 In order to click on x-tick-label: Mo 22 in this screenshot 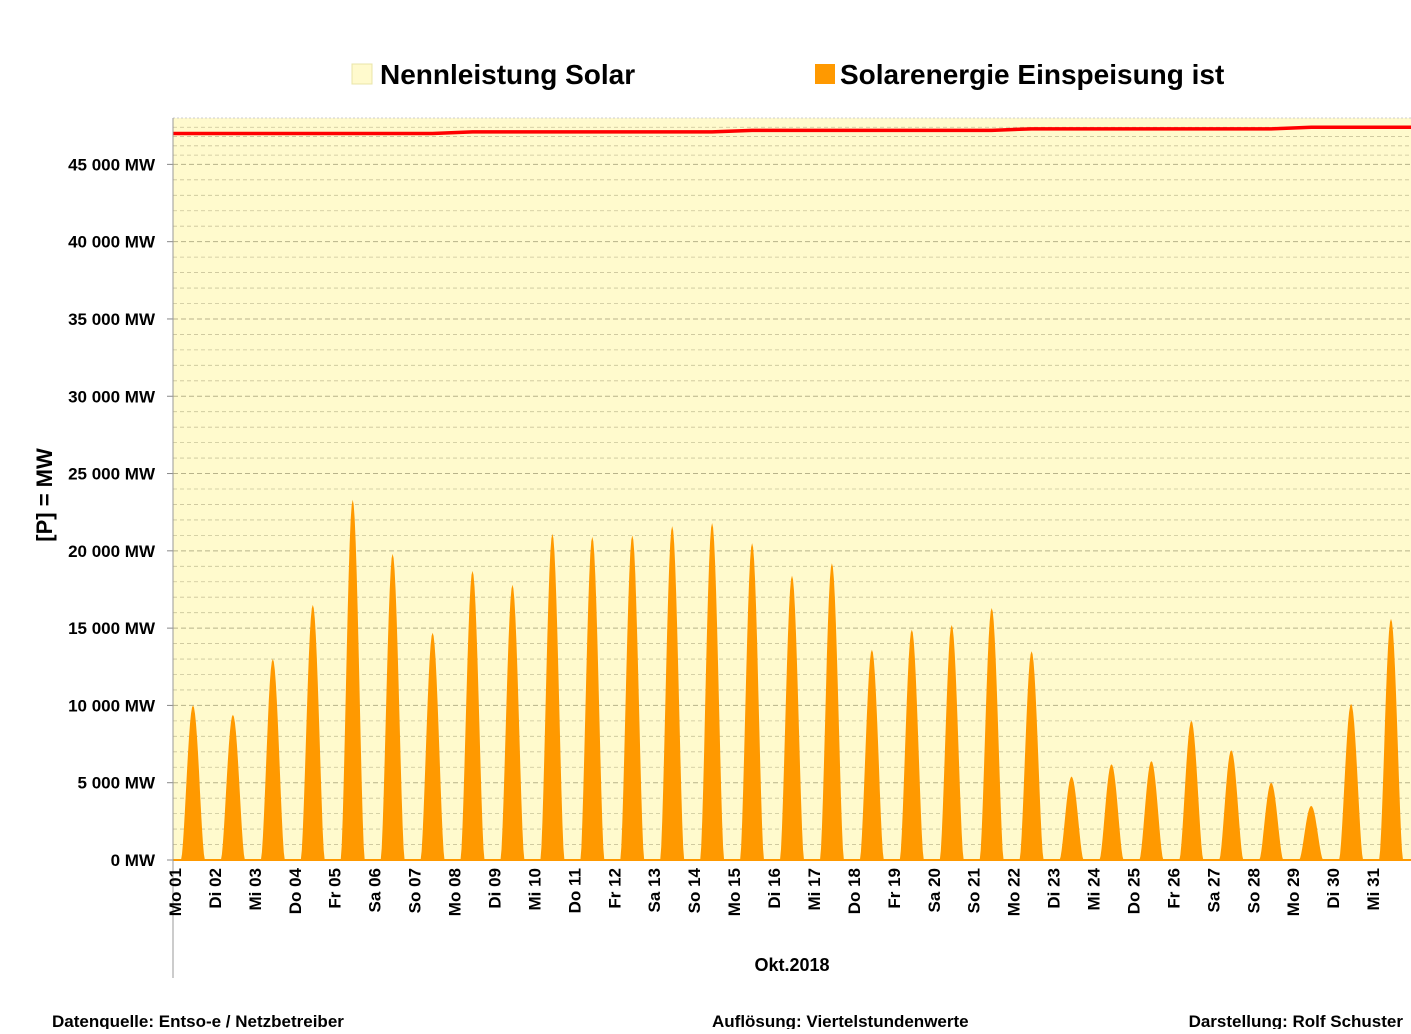, I will do `click(1014, 892)`.